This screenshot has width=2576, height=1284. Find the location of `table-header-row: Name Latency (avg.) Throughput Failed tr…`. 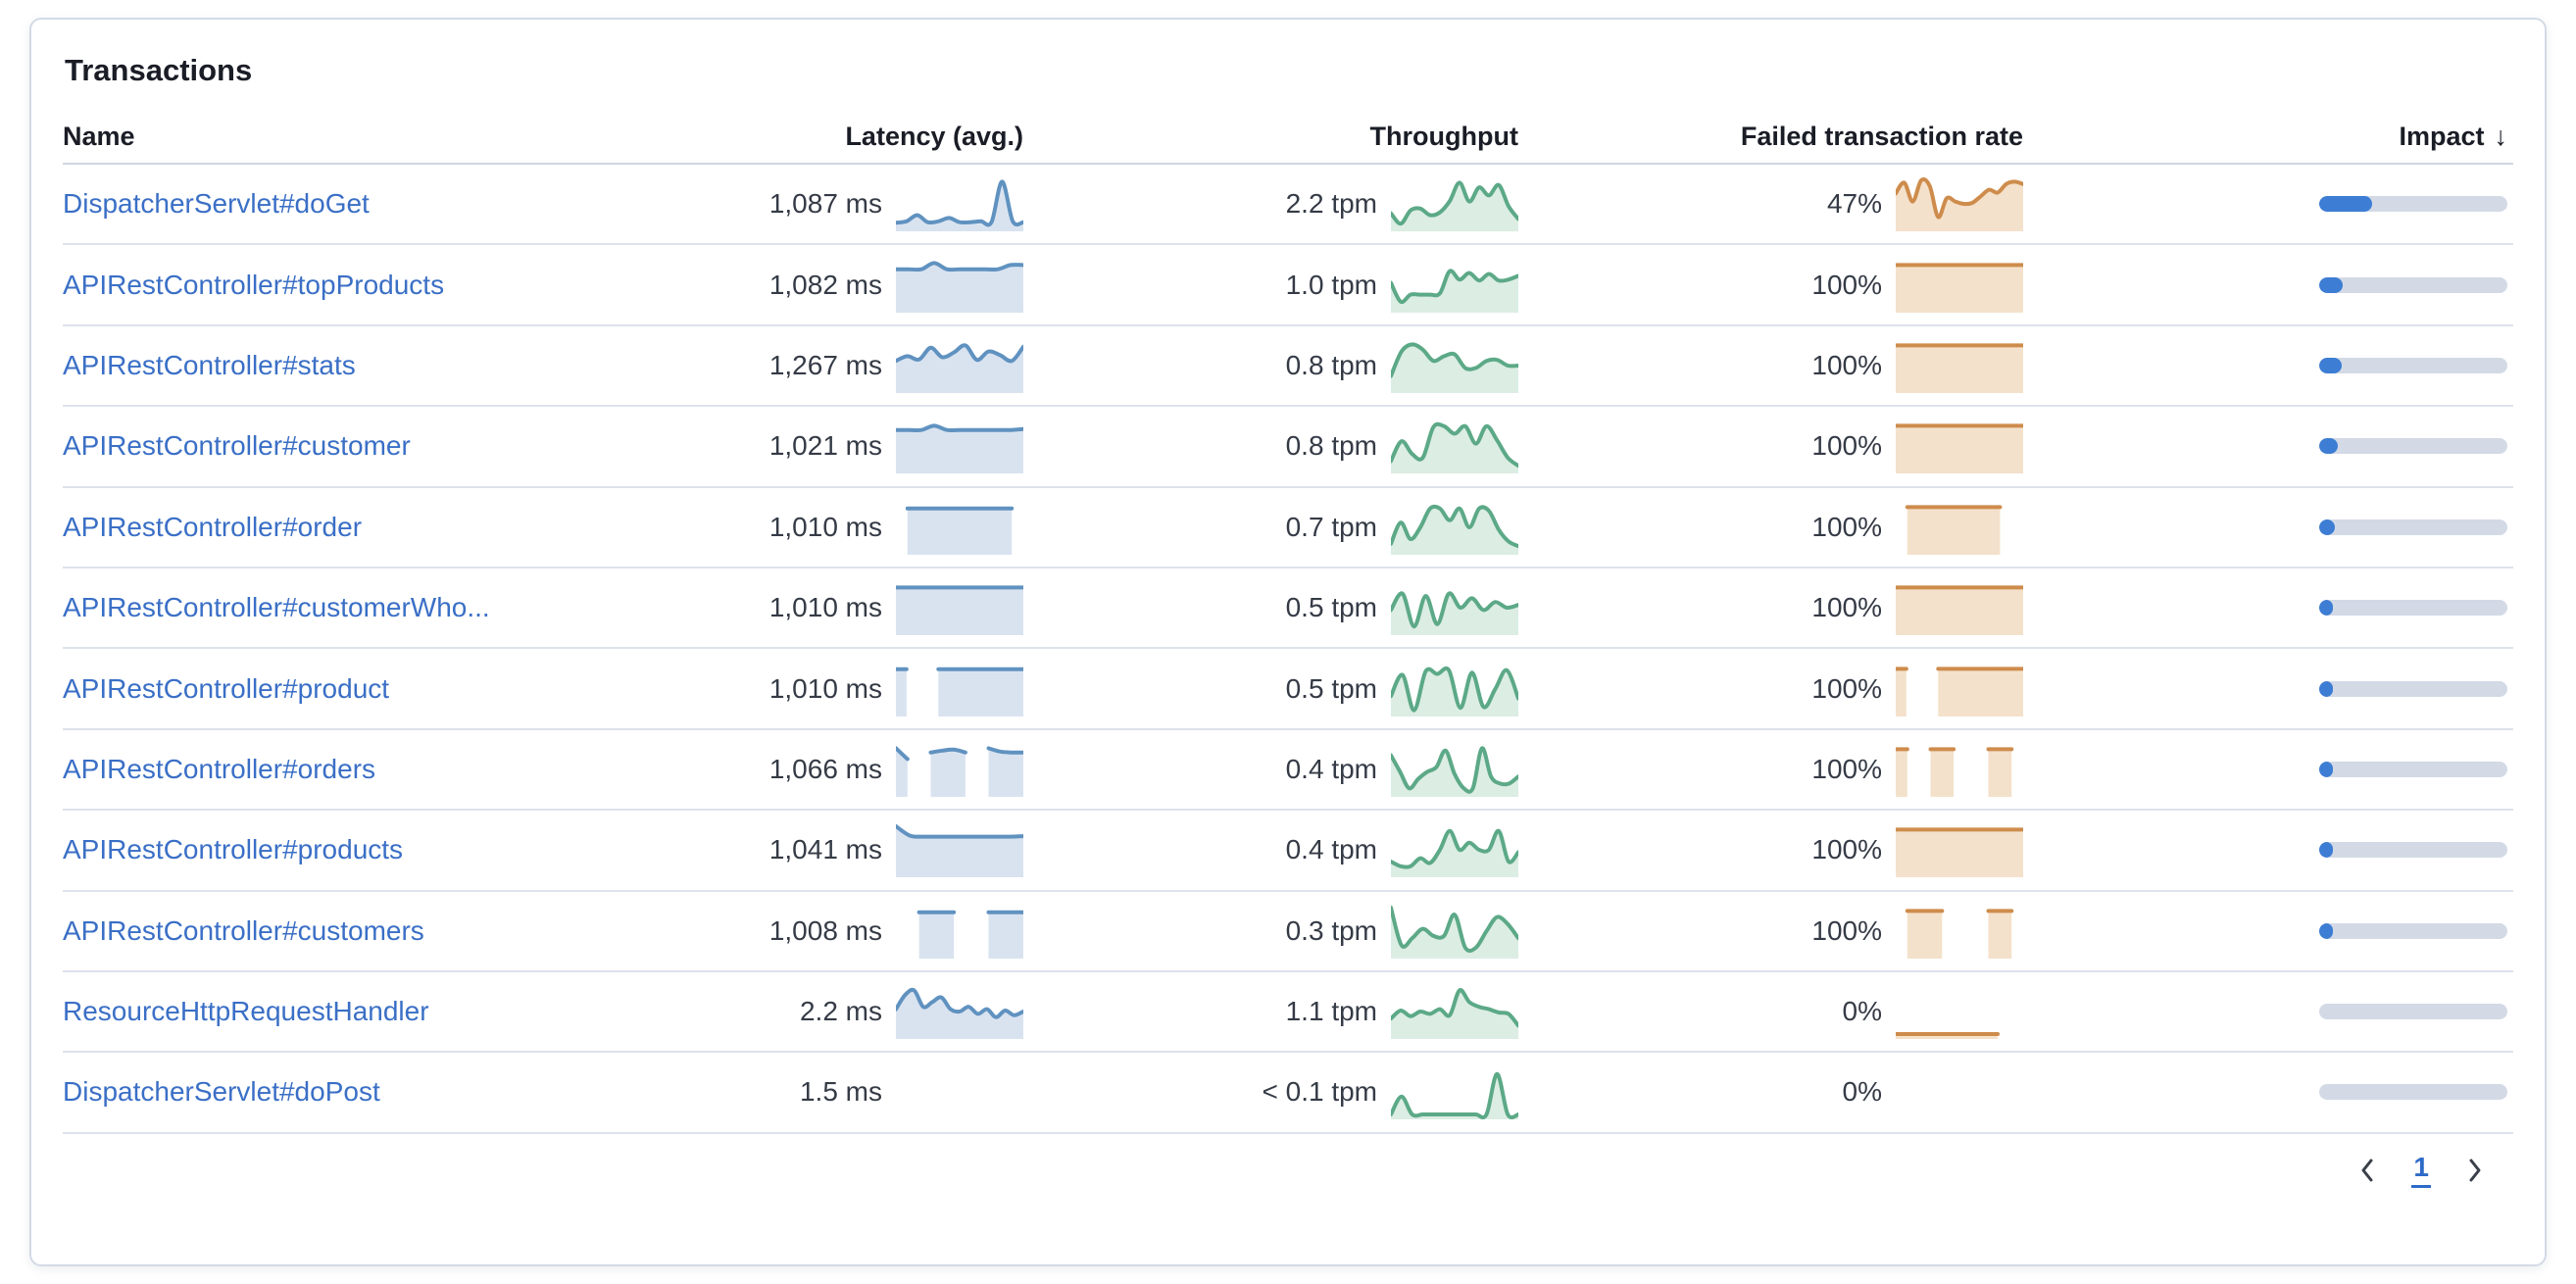

table-header-row: Name Latency (avg.) Throughput Failed tr… is located at coordinates (1288, 137).